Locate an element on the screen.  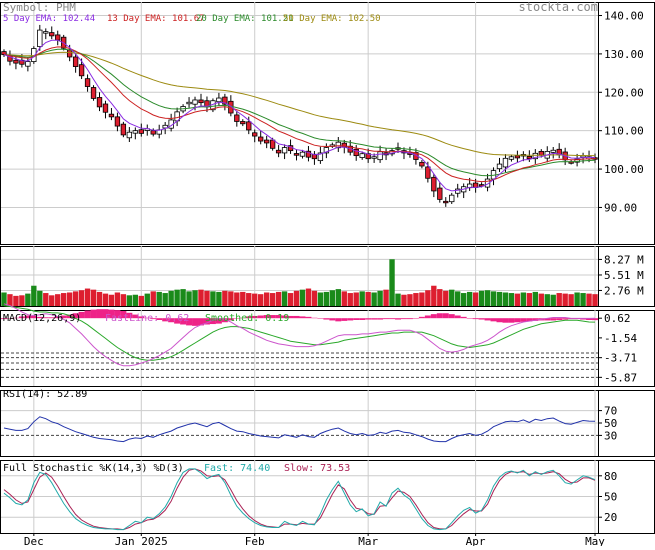
macd-y-tick-label: 0.62 is located at coordinates (617, 318).